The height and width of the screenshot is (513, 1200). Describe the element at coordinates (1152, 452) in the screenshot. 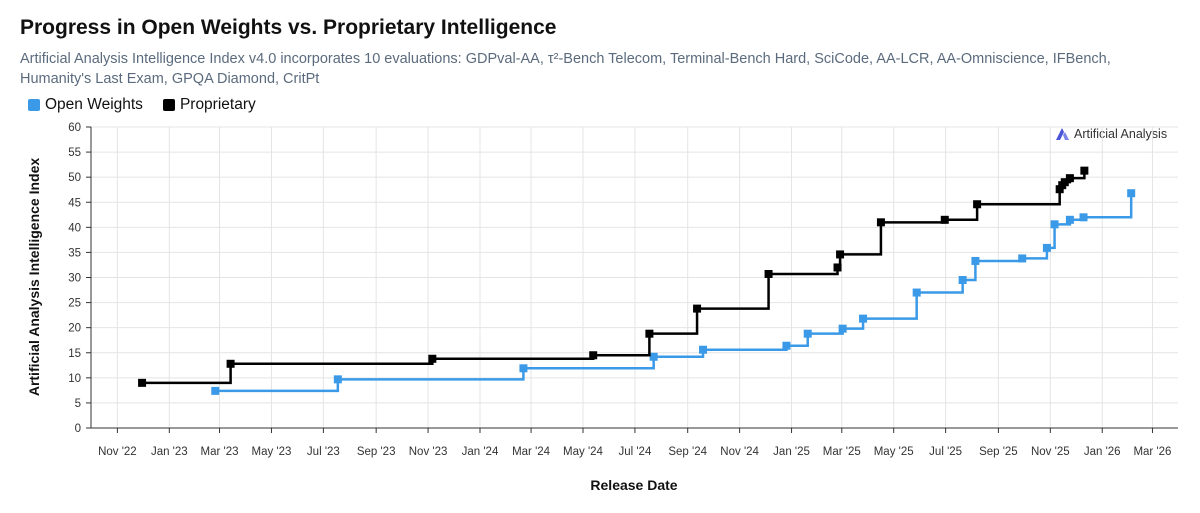

I see `x-tick-label: Mar '26` at that location.